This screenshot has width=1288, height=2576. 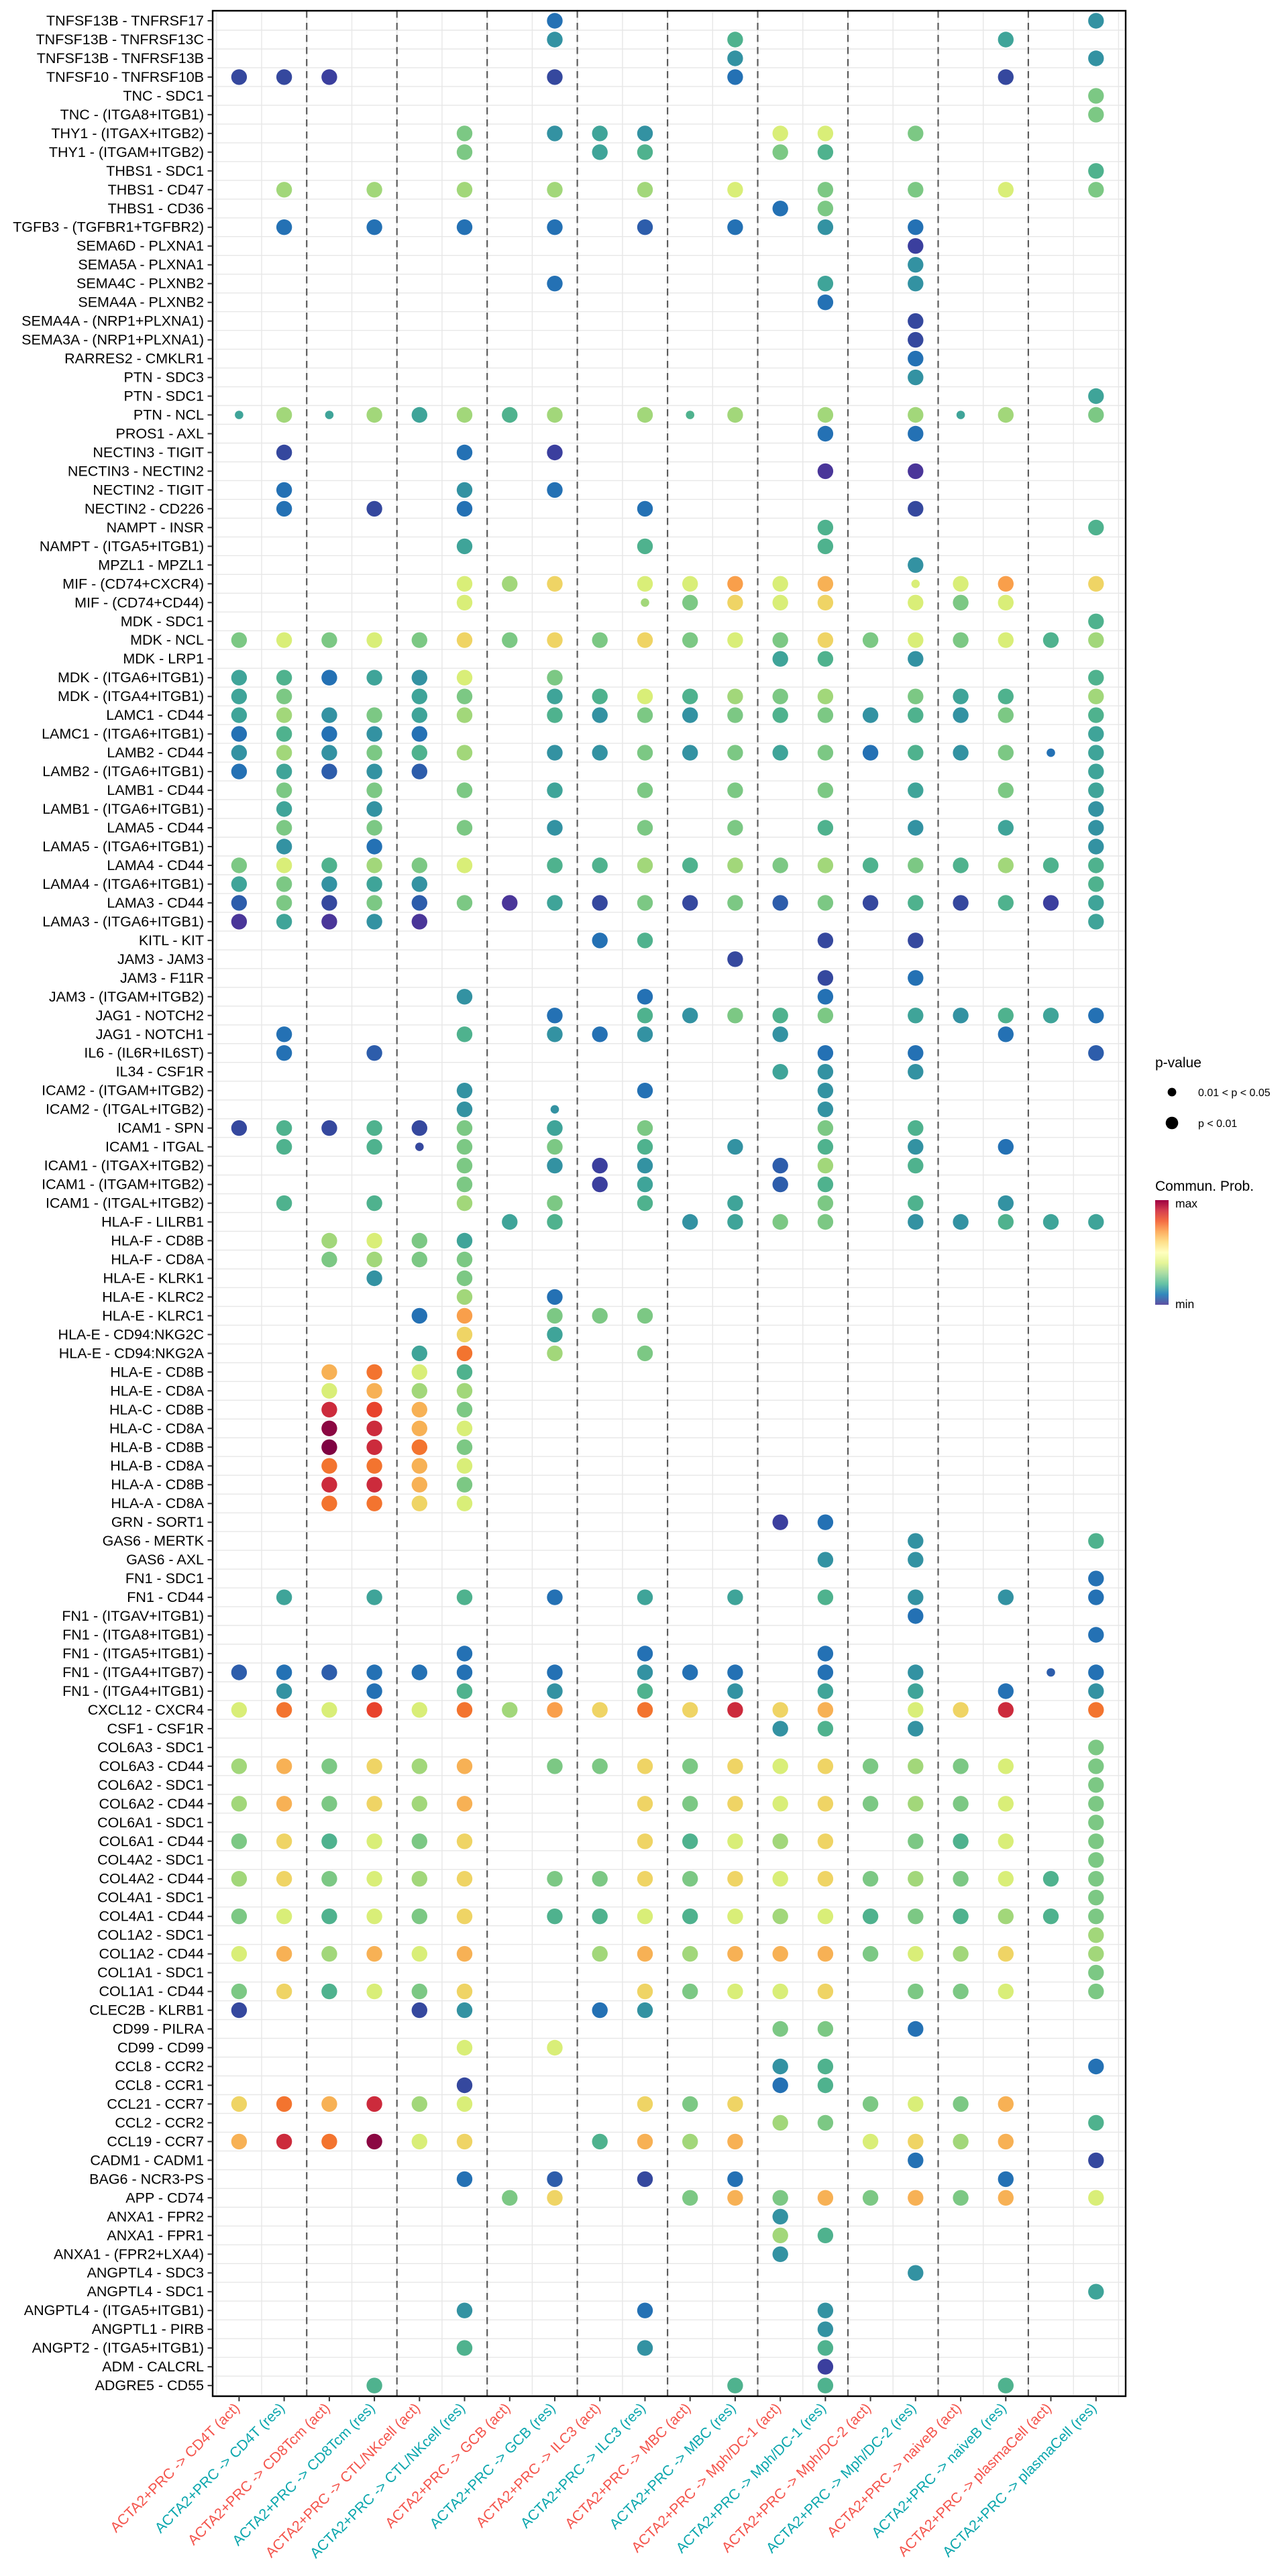 What do you see at coordinates (123, 884) in the screenshot?
I see `svg-text: LAMA4 - (ITGA6+ITGB1)` at bounding box center [123, 884].